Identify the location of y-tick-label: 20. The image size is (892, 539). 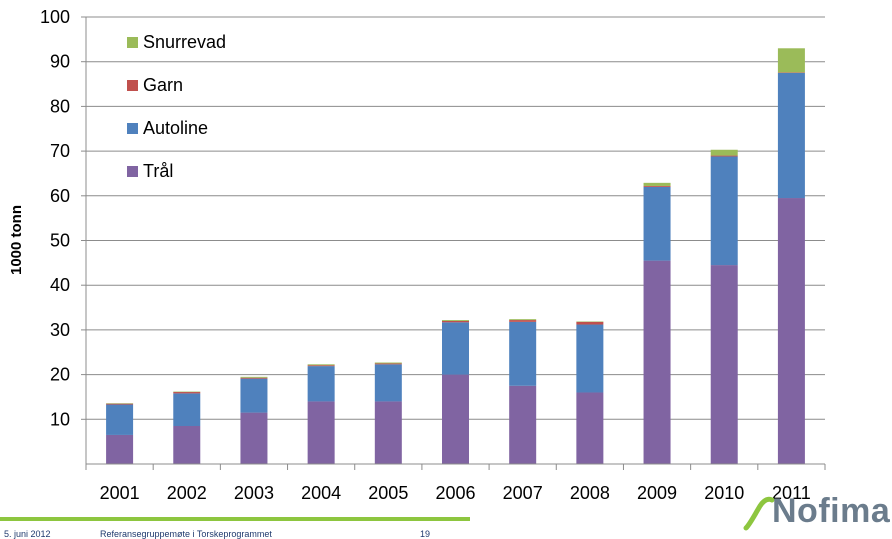
(60, 375).